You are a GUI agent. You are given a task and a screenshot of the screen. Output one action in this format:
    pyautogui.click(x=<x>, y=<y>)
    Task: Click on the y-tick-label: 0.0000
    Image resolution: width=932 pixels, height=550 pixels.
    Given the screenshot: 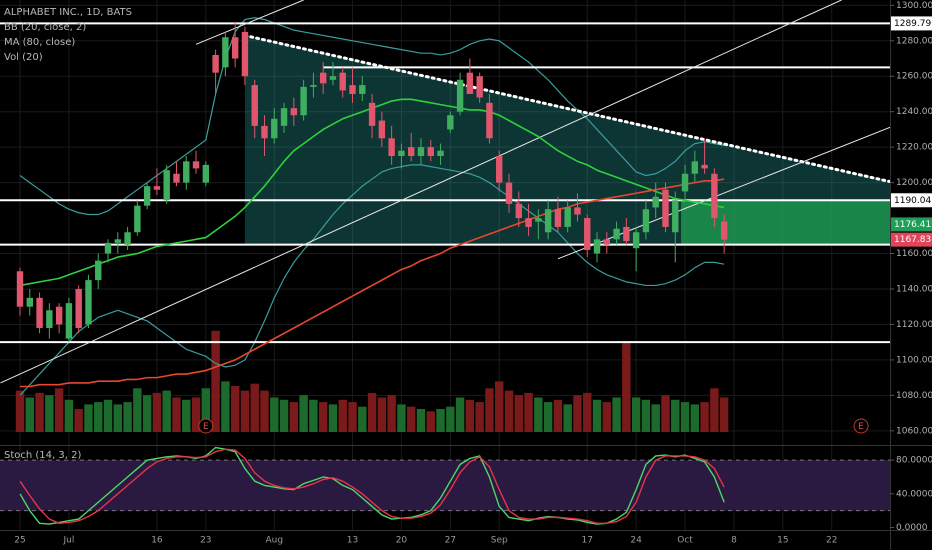 What is the action you would take?
    pyautogui.click(x=912, y=528)
    